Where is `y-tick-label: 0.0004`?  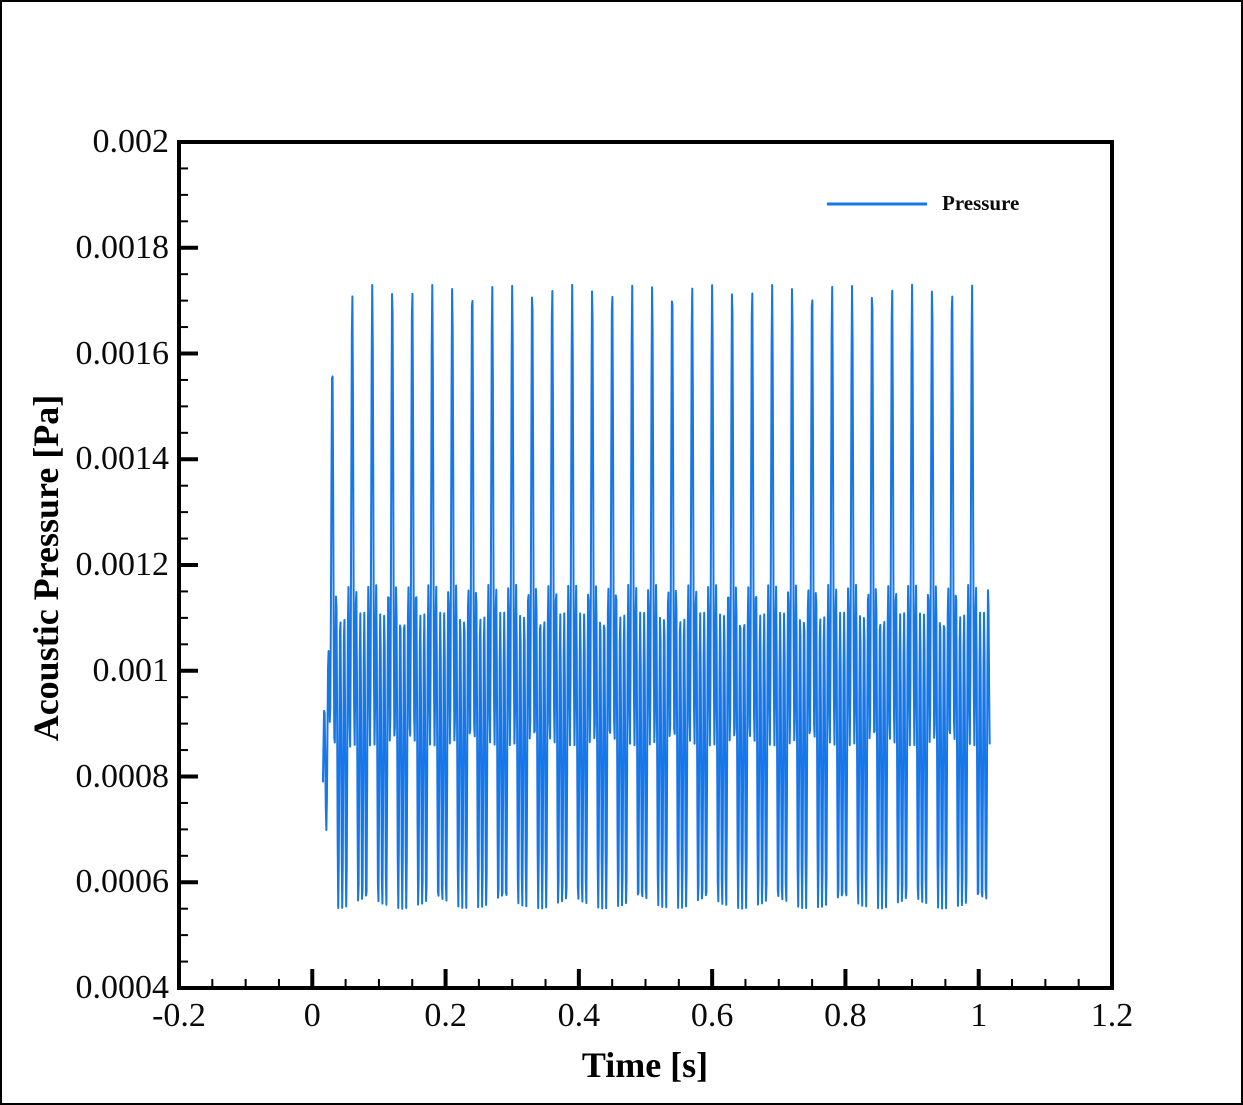 y-tick-label: 0.0004 is located at coordinates (122, 987).